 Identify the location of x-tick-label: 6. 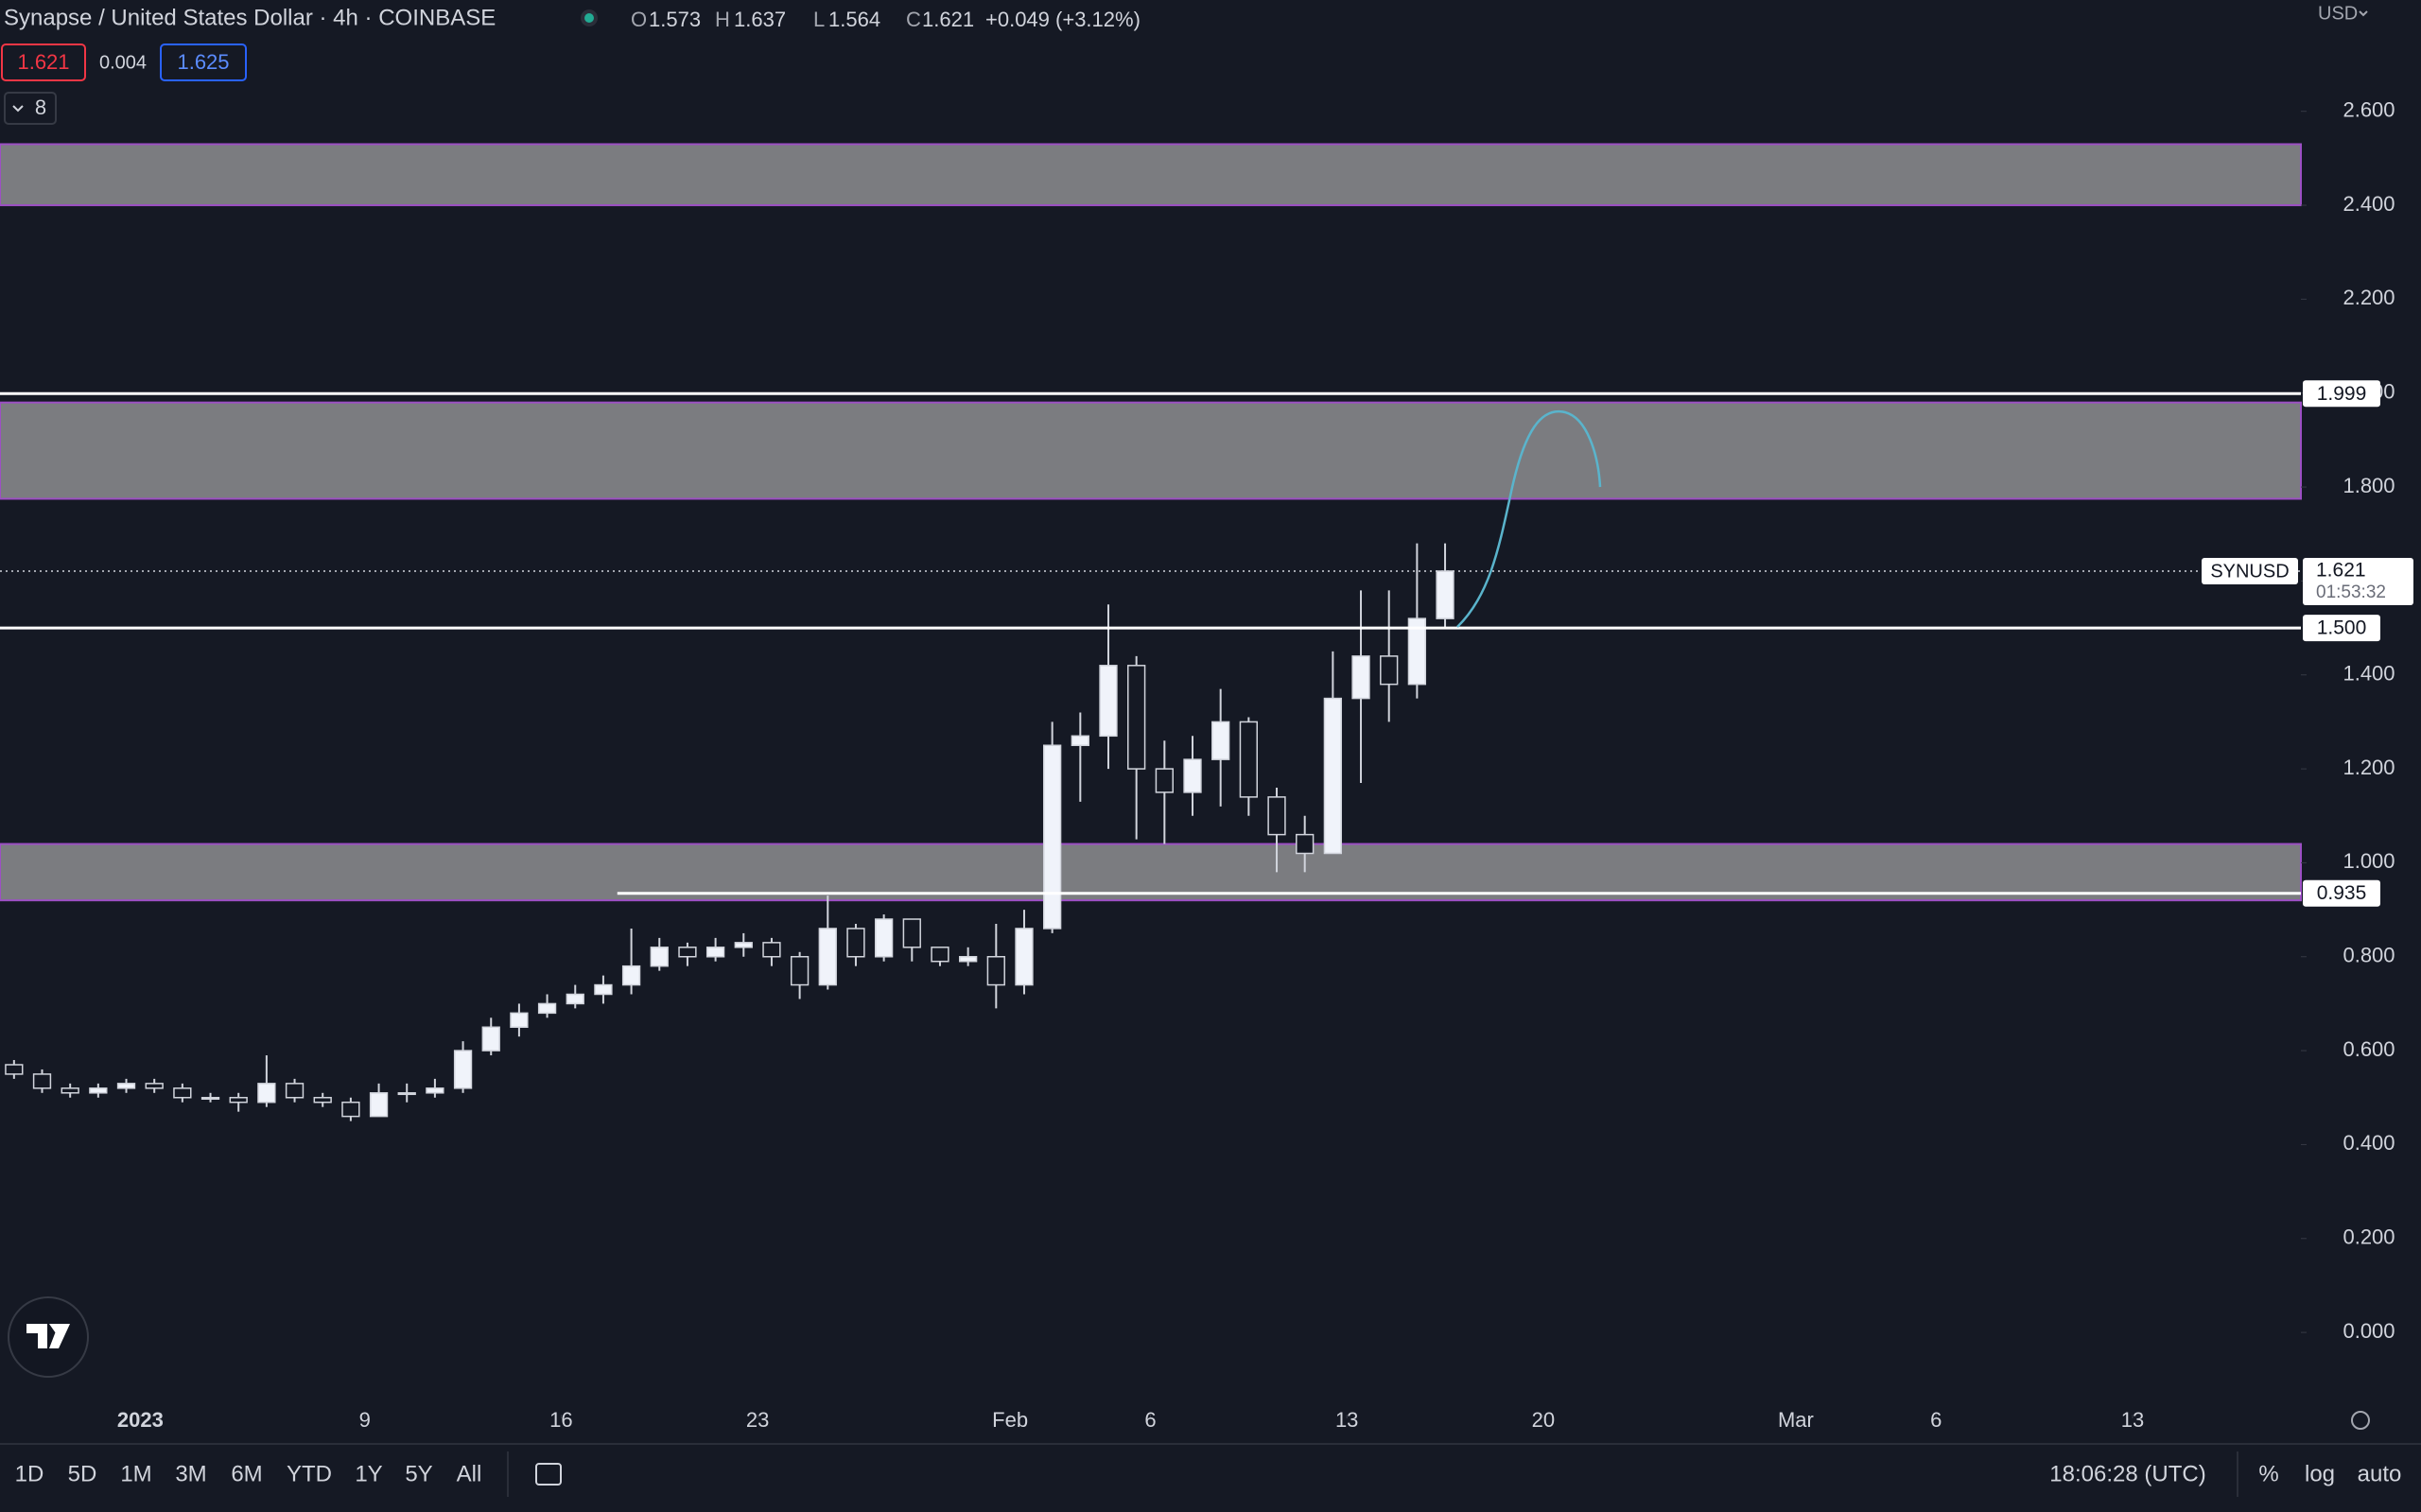
(1150, 1420).